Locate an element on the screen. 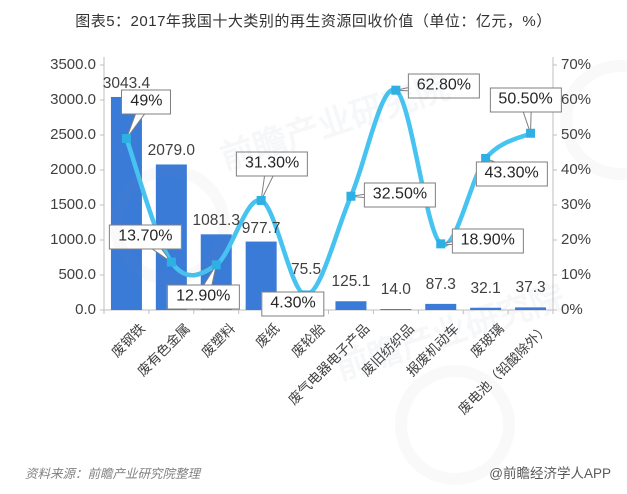 The height and width of the screenshot is (494, 627). right-axis-tick-label: 60% is located at coordinates (576, 99).